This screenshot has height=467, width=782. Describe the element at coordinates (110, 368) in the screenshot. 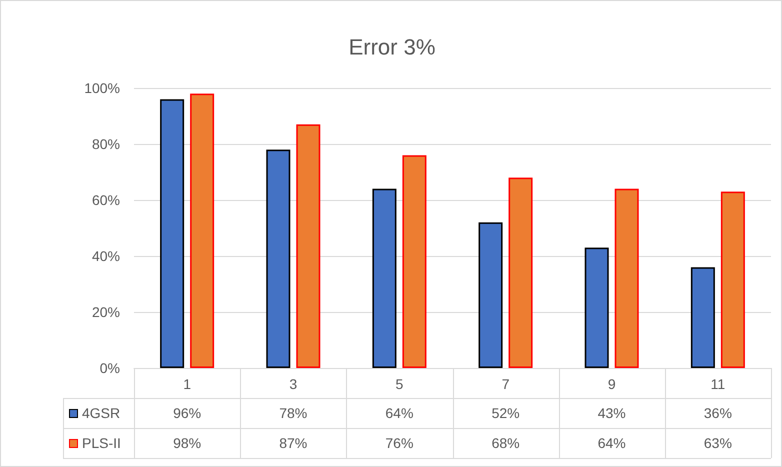

I see `y-tick-label: 0%` at that location.